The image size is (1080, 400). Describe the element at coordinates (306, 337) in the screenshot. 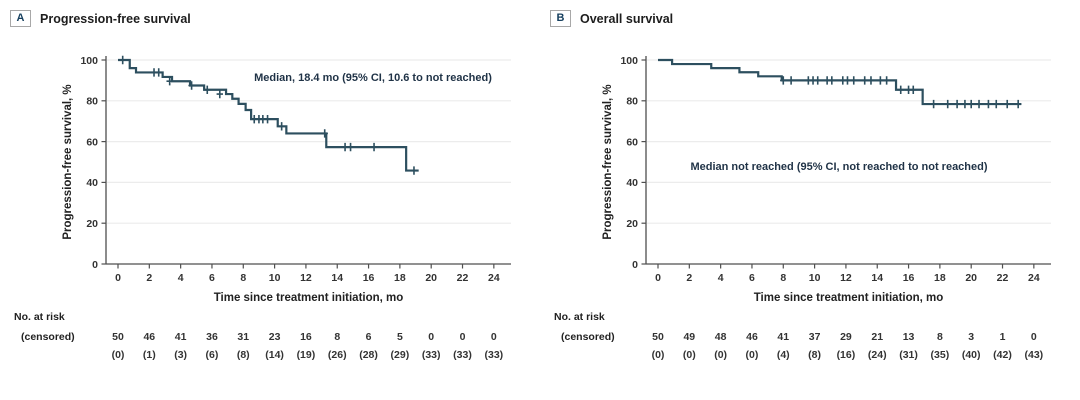

I see `no-at-risk-value: 16` at that location.